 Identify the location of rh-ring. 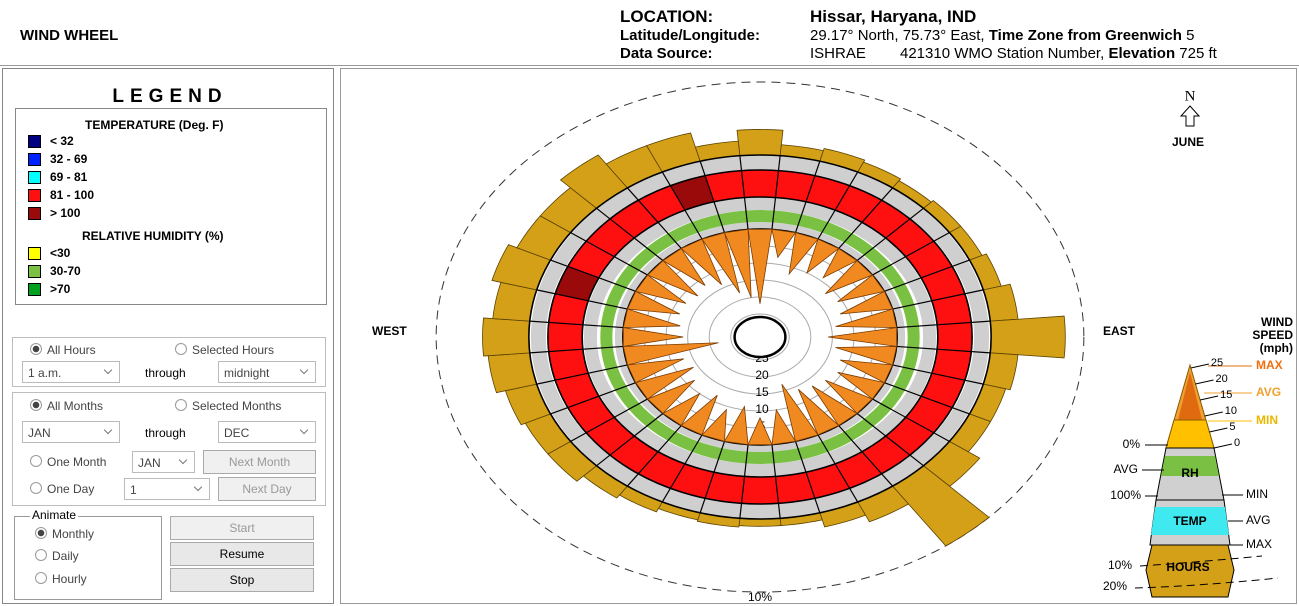
(760, 337).